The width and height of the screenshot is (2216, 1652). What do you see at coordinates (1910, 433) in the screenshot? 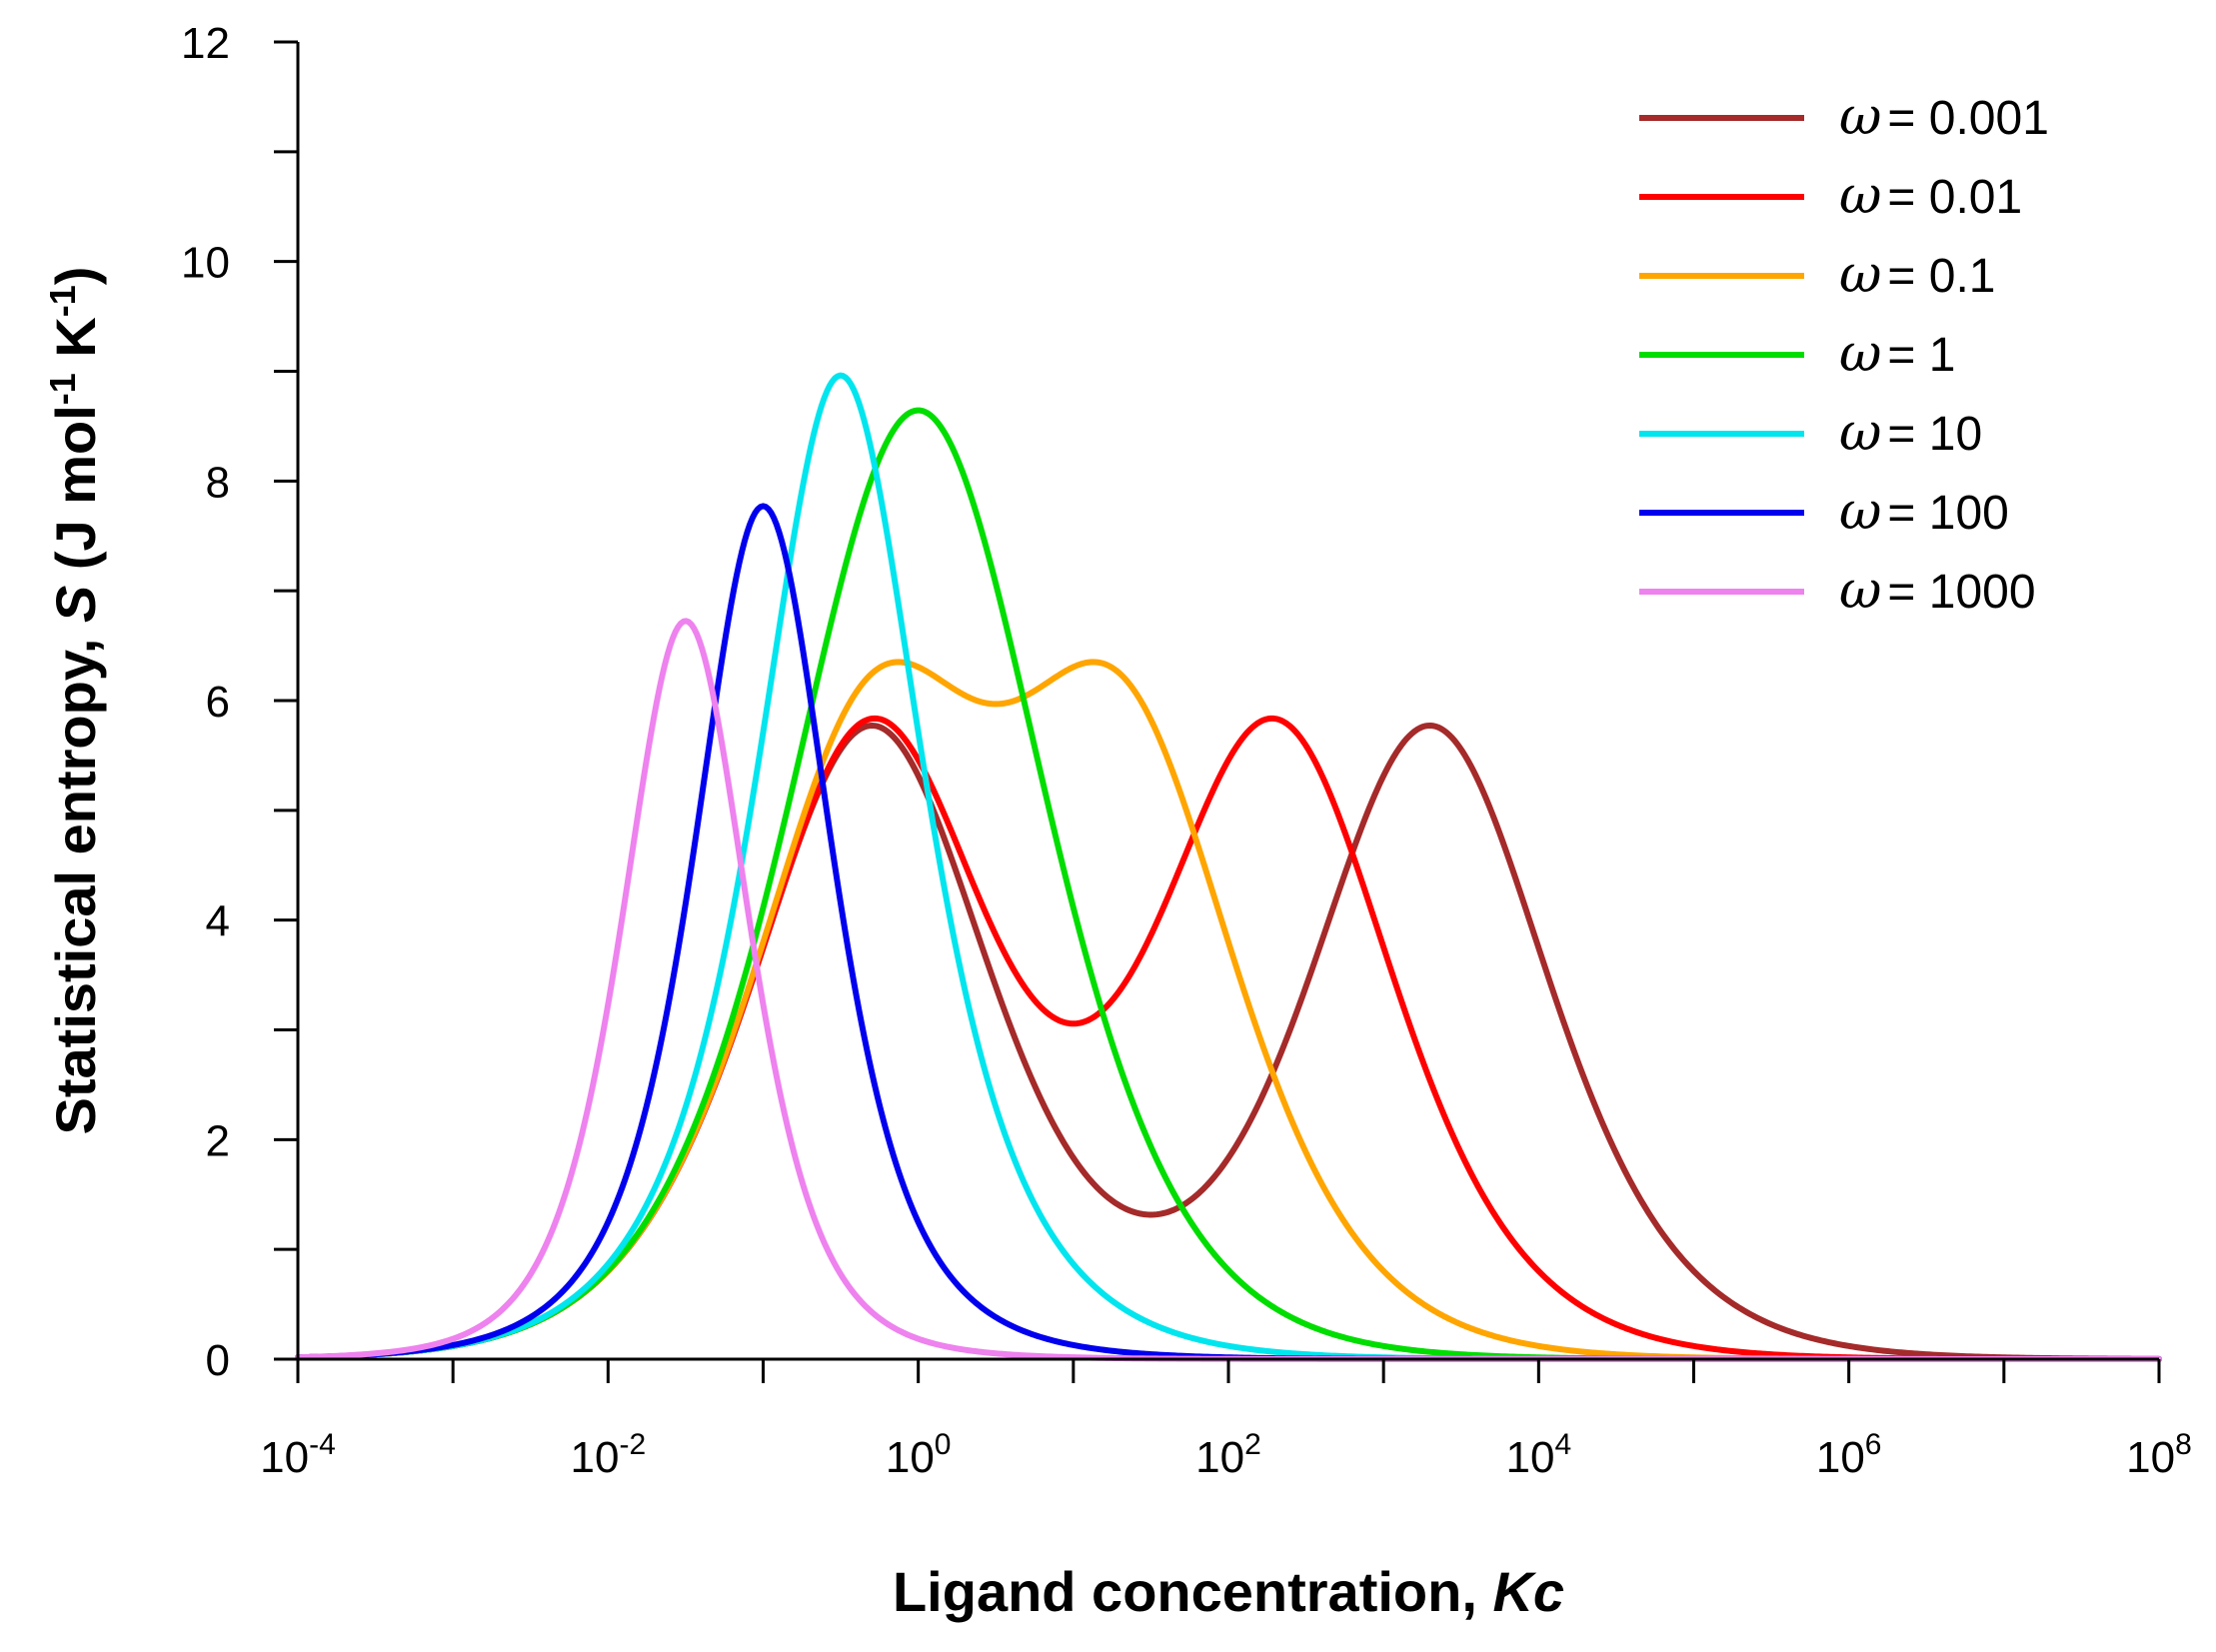
I see `legend-label: ω = 10` at bounding box center [1910, 433].